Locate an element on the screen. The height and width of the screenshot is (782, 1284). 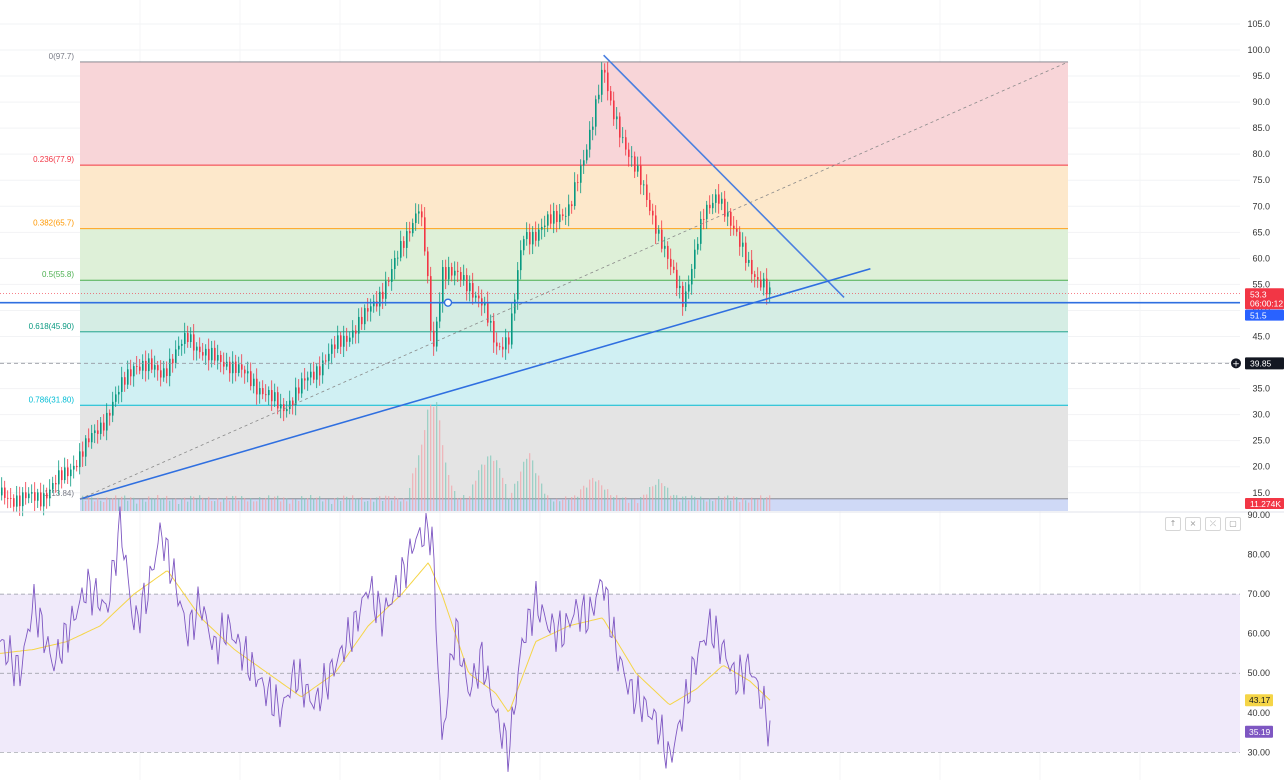
maximize-pane-icon: ▢ is located at coordinates (1233, 524).